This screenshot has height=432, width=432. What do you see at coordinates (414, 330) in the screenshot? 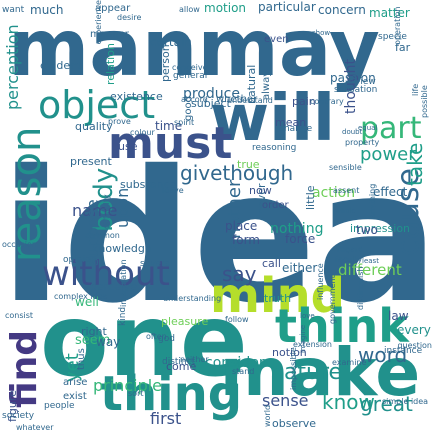
I see `cloud-word: every` at bounding box center [414, 330].